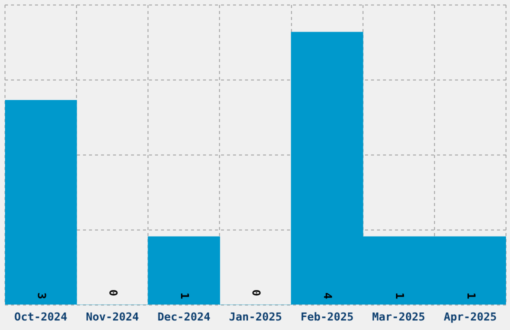 This screenshot has width=510, height=330. What do you see at coordinates (255, 317) in the screenshot?
I see `x-tick-label: Jan-2025` at bounding box center [255, 317].